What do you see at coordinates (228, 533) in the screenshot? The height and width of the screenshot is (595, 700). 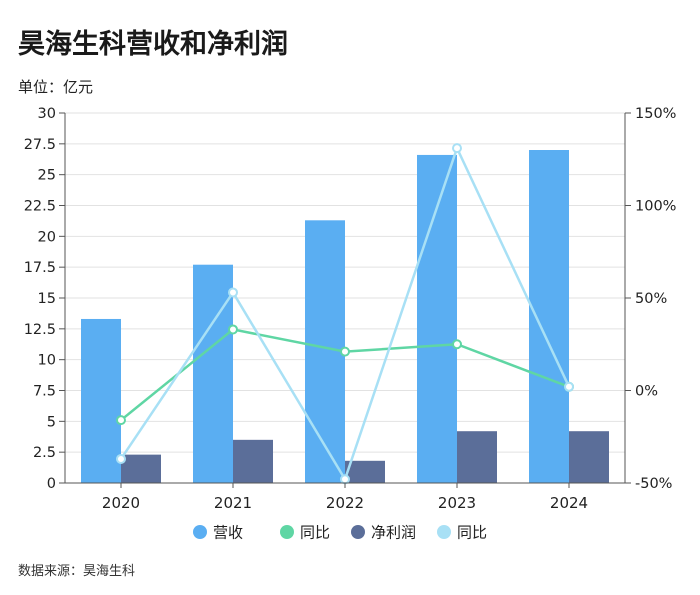 I see `legend-label: 营收` at bounding box center [228, 533].